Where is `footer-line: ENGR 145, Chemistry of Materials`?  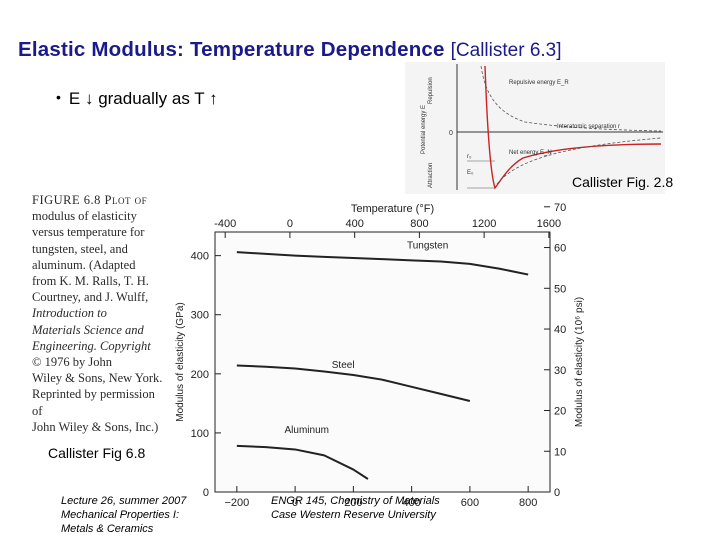 footer-line: ENGR 145, Chemistry of Materials is located at coordinates (355, 501).